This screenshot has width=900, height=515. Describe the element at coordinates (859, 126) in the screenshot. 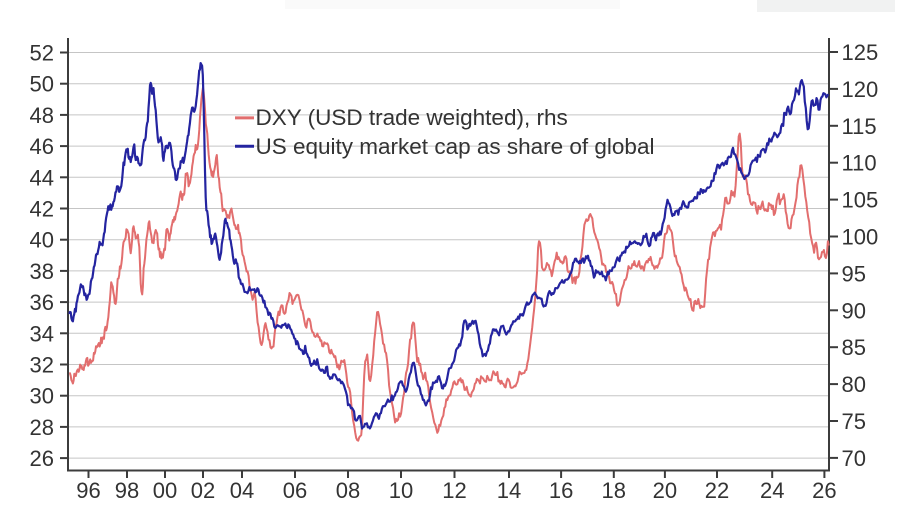

I see `svg-text: 115` at that location.